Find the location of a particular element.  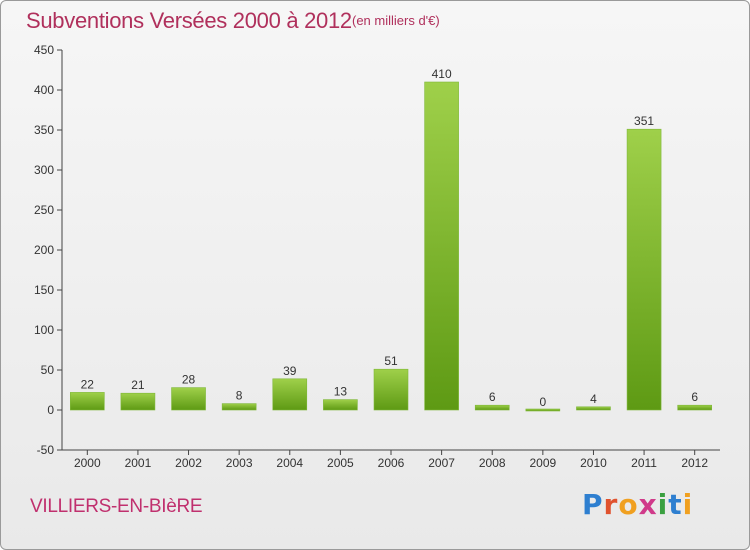

x-tick-label: 2003 is located at coordinates (239, 463).